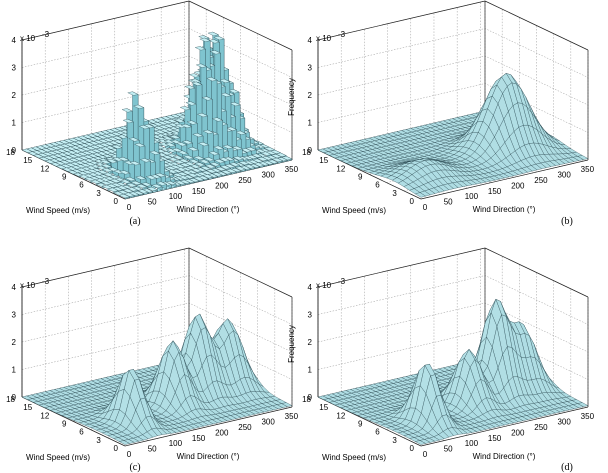 The image size is (608, 473). Describe the element at coordinates (394, 193) in the screenshot. I see `y-tick-label: 3` at that location.